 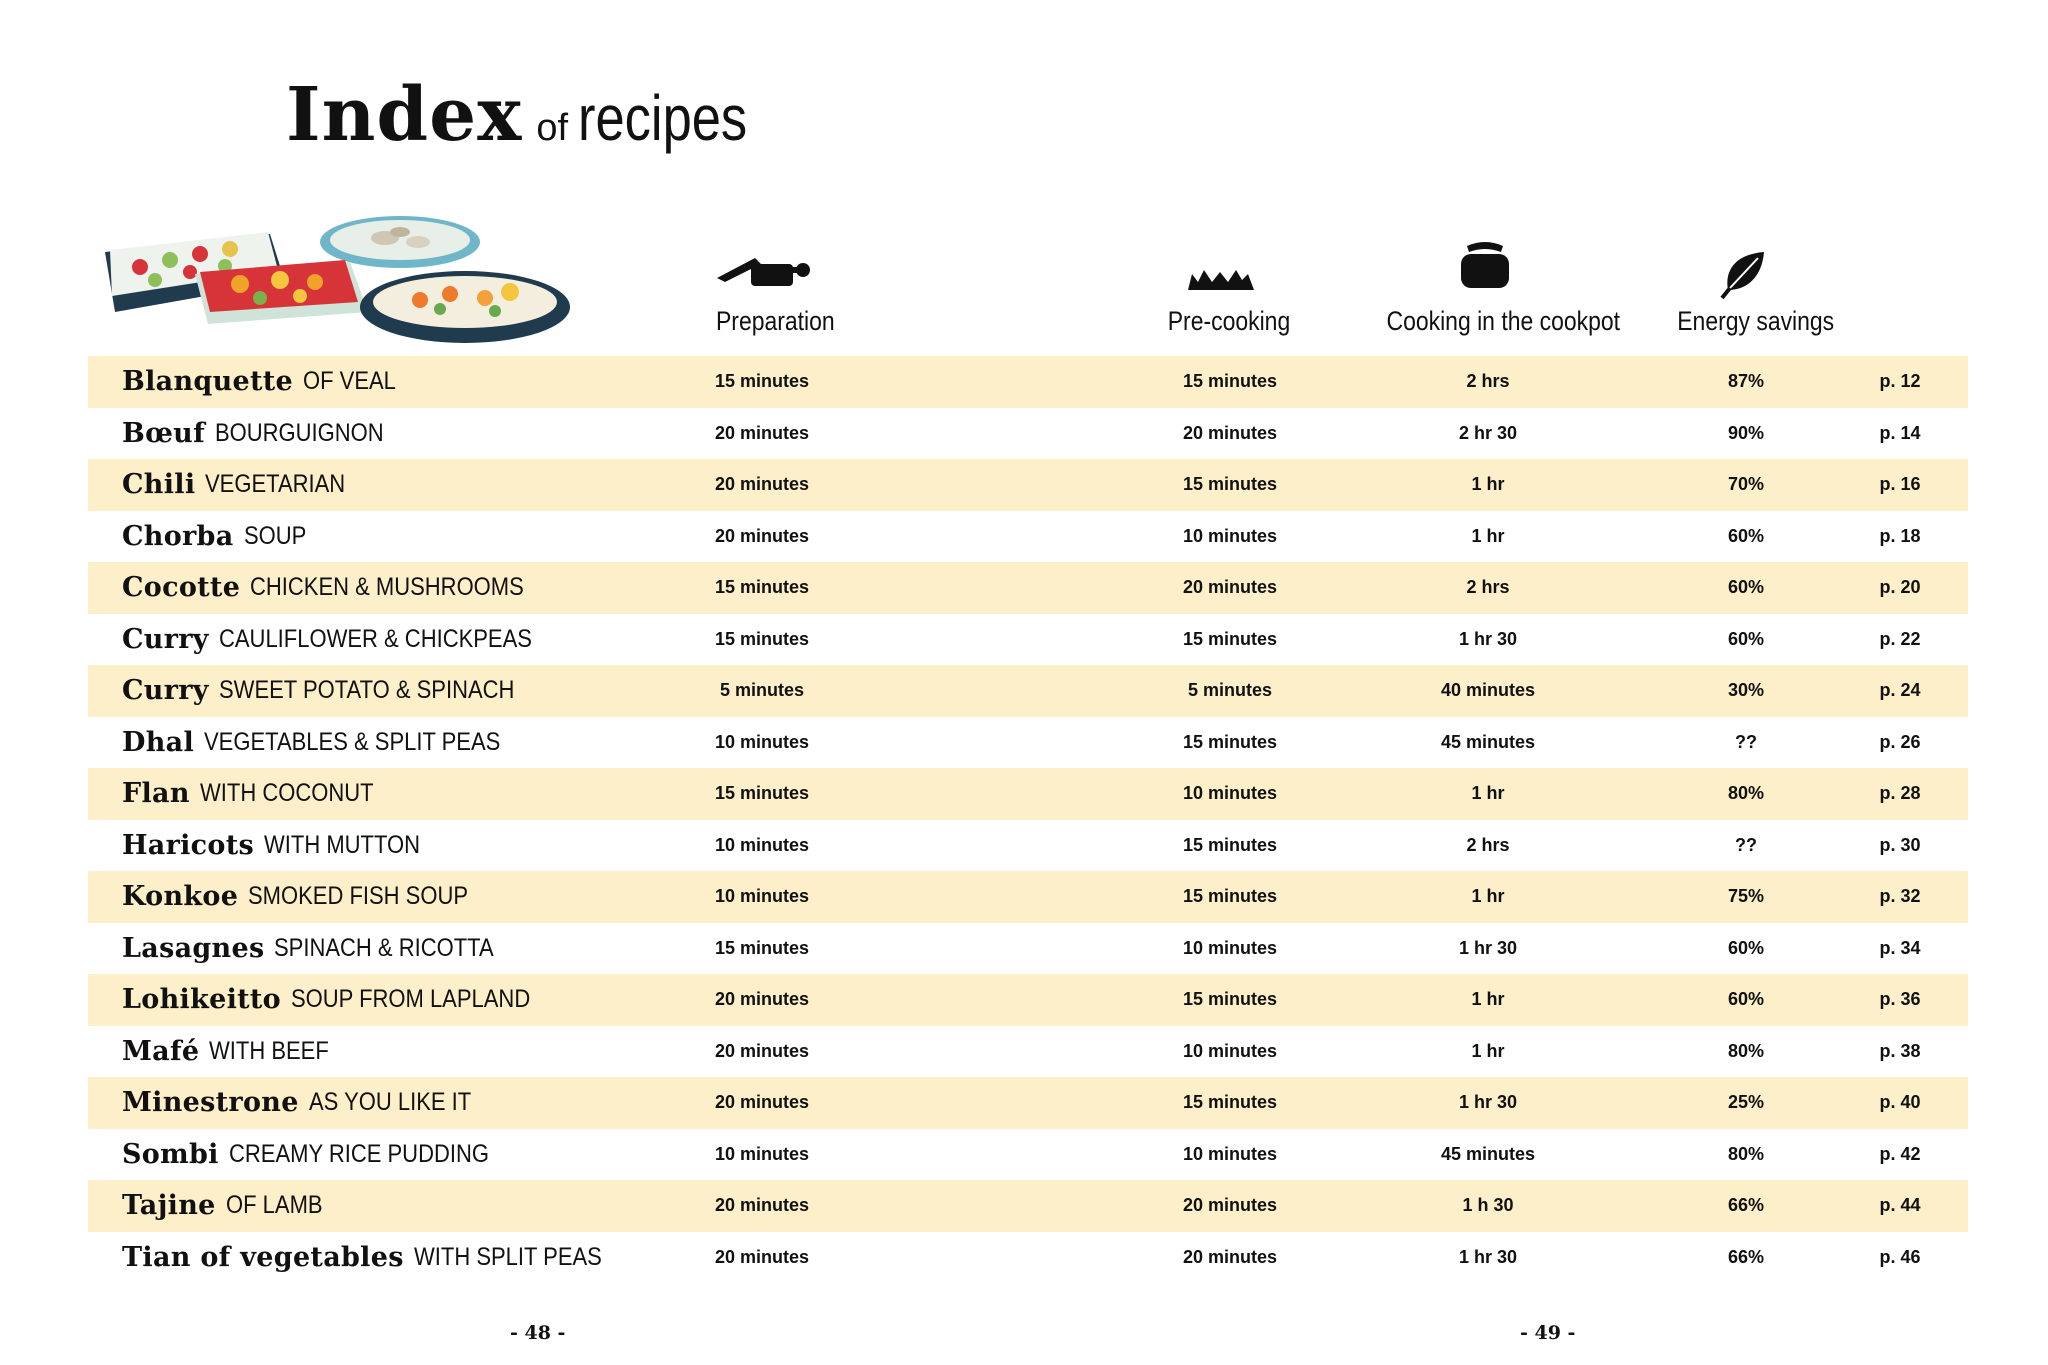 I want to click on column-cookpot: Cooking in the cookpot, so click(x=1503, y=321).